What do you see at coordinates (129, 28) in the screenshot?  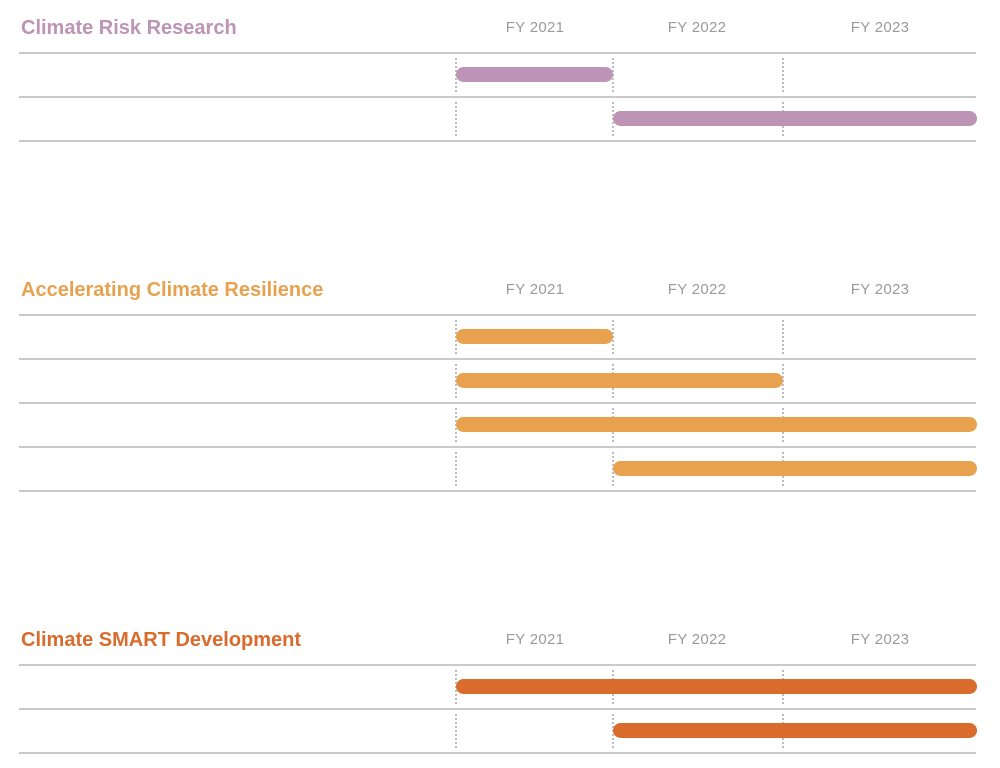 I see `section-title: Climate Risk Research` at bounding box center [129, 28].